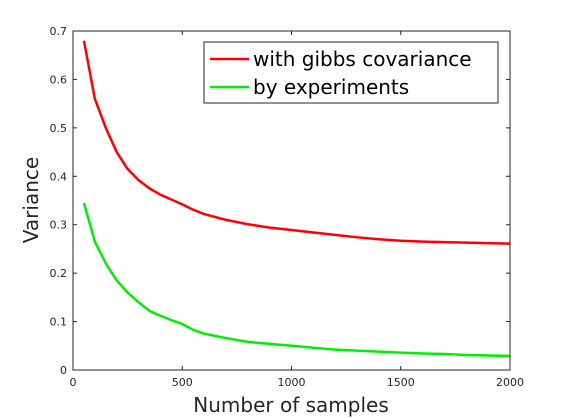  I want to click on y-tick-label: 0.6, so click(59, 79).